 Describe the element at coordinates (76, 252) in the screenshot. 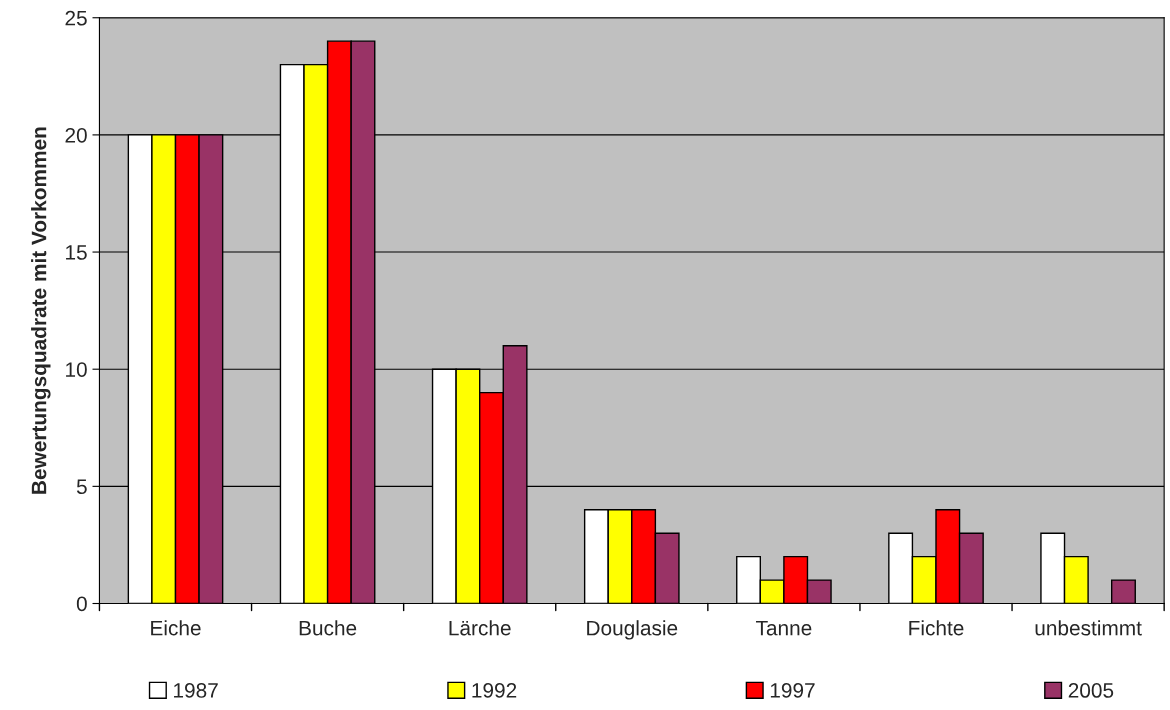

I see `y-tick-label: 15` at that location.